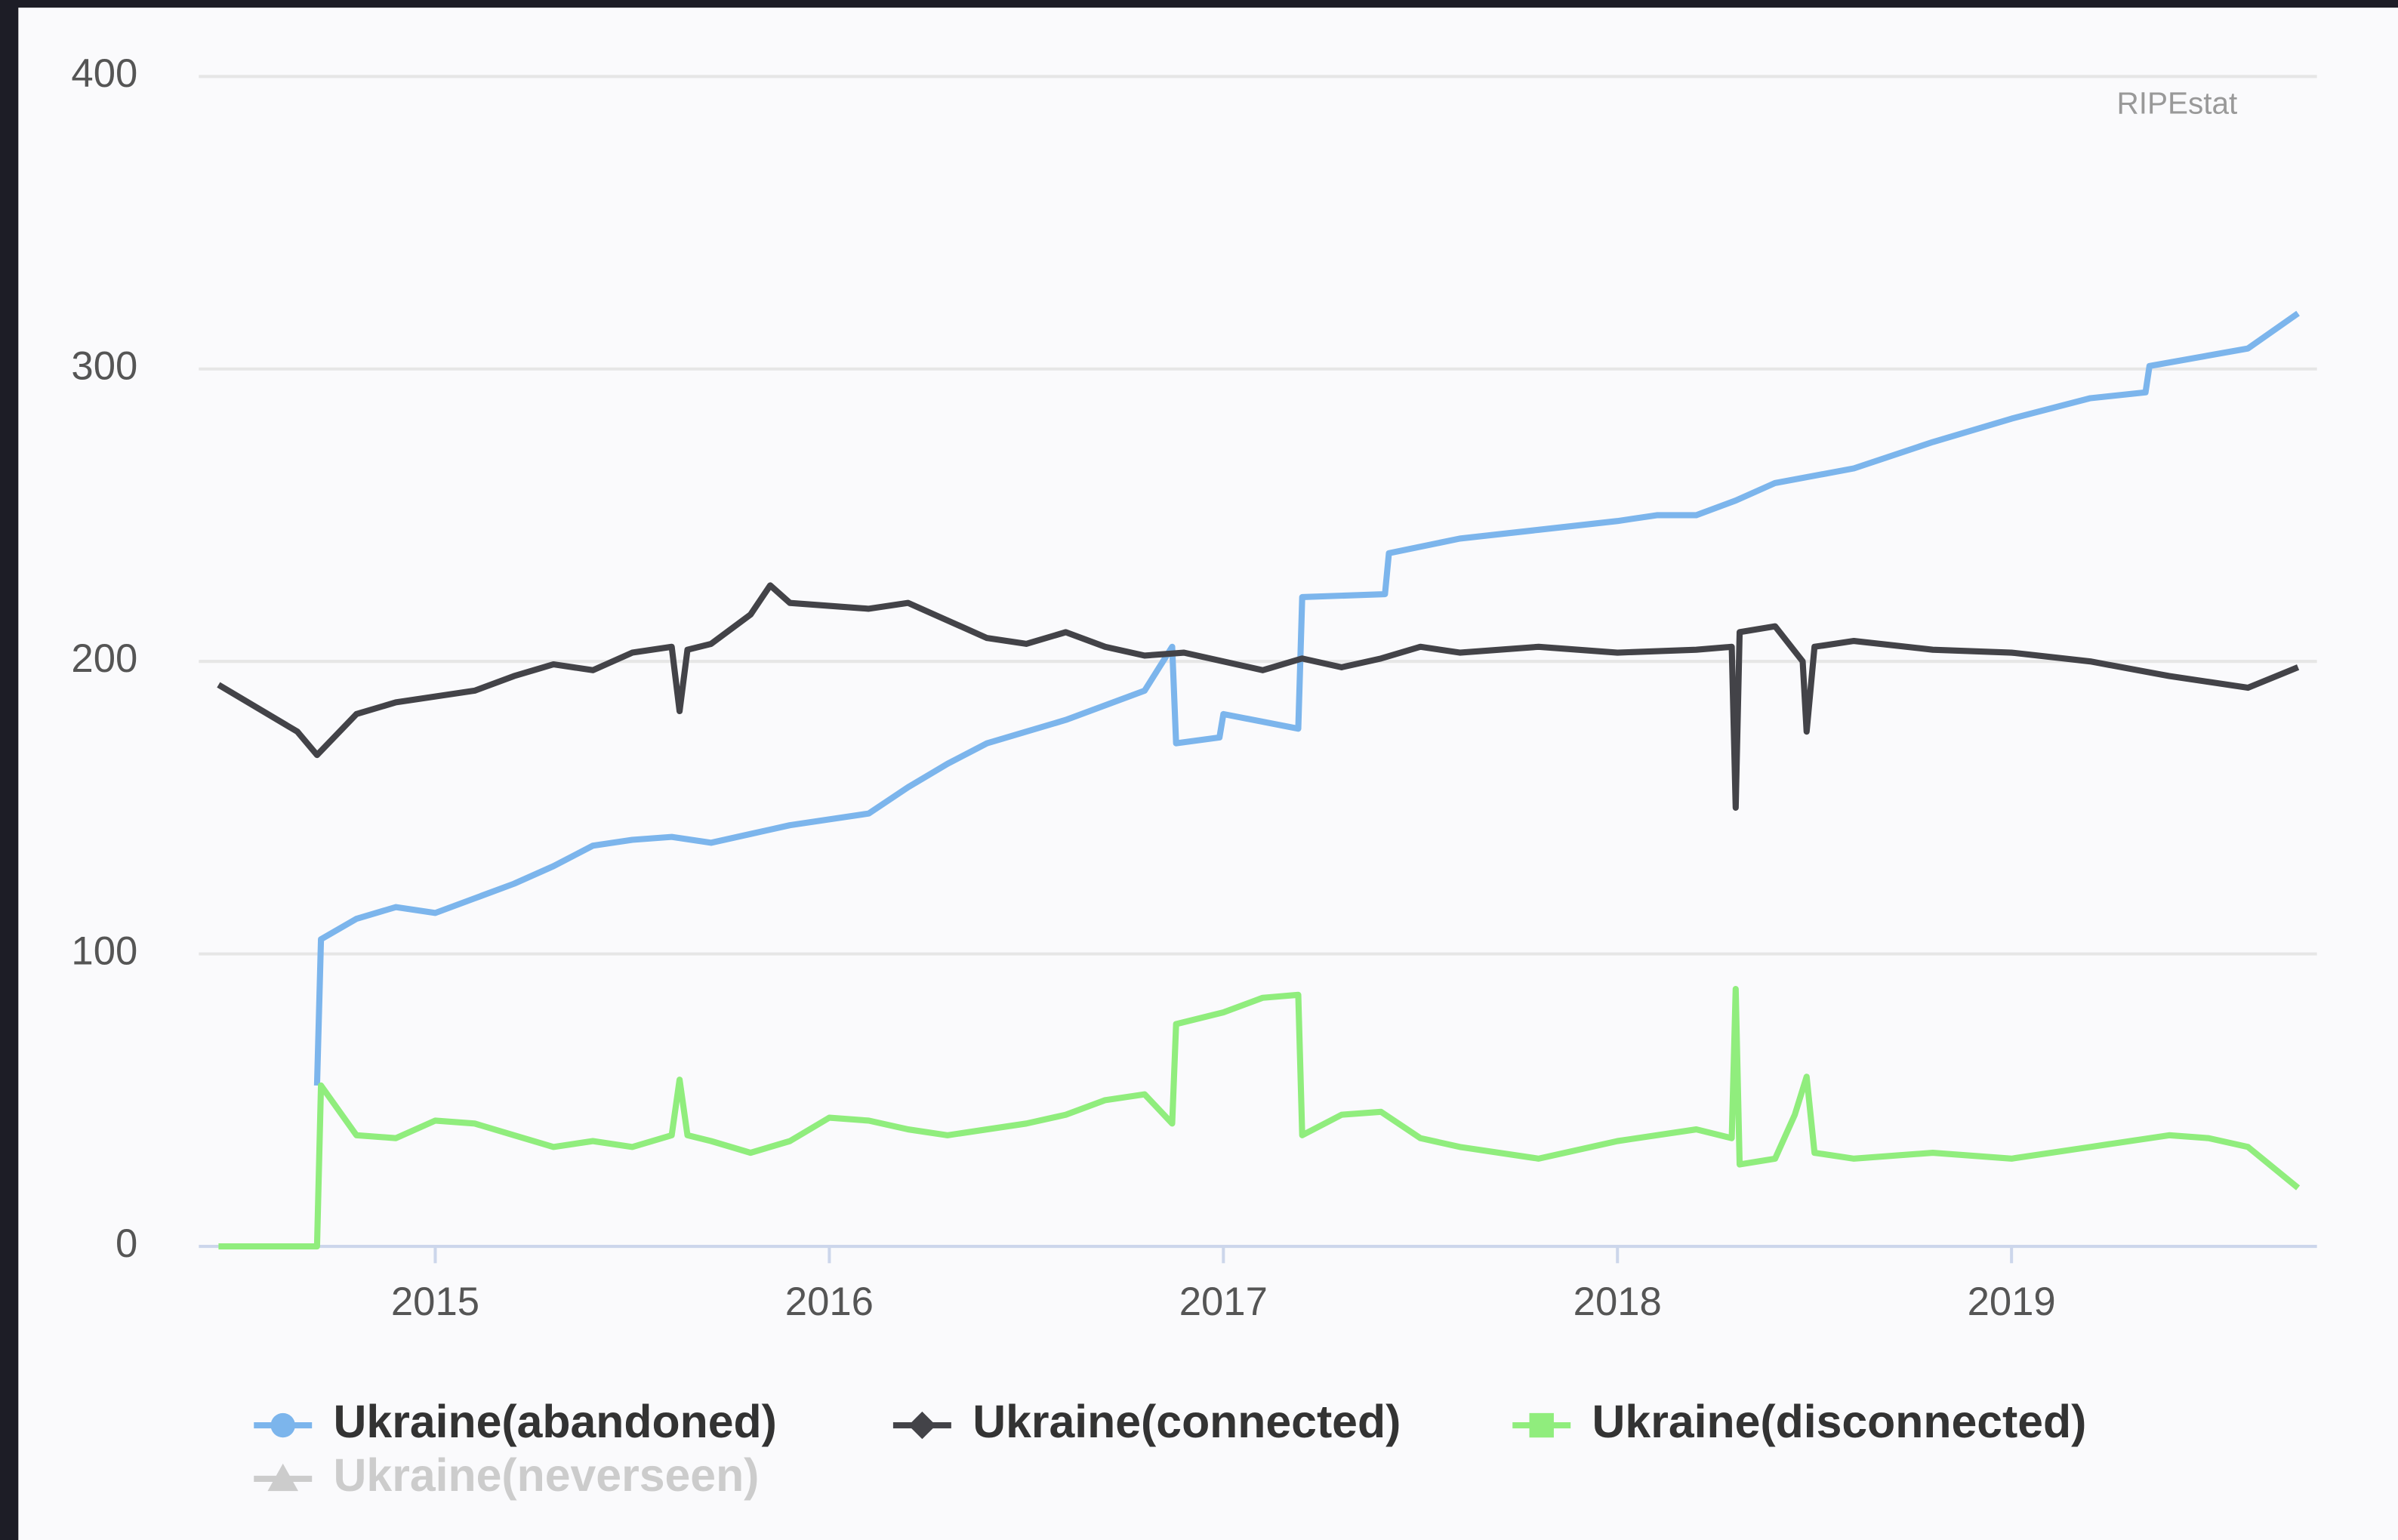 The height and width of the screenshot is (1540, 2398). I want to click on x-tick-label: 2018, so click(1617, 1302).